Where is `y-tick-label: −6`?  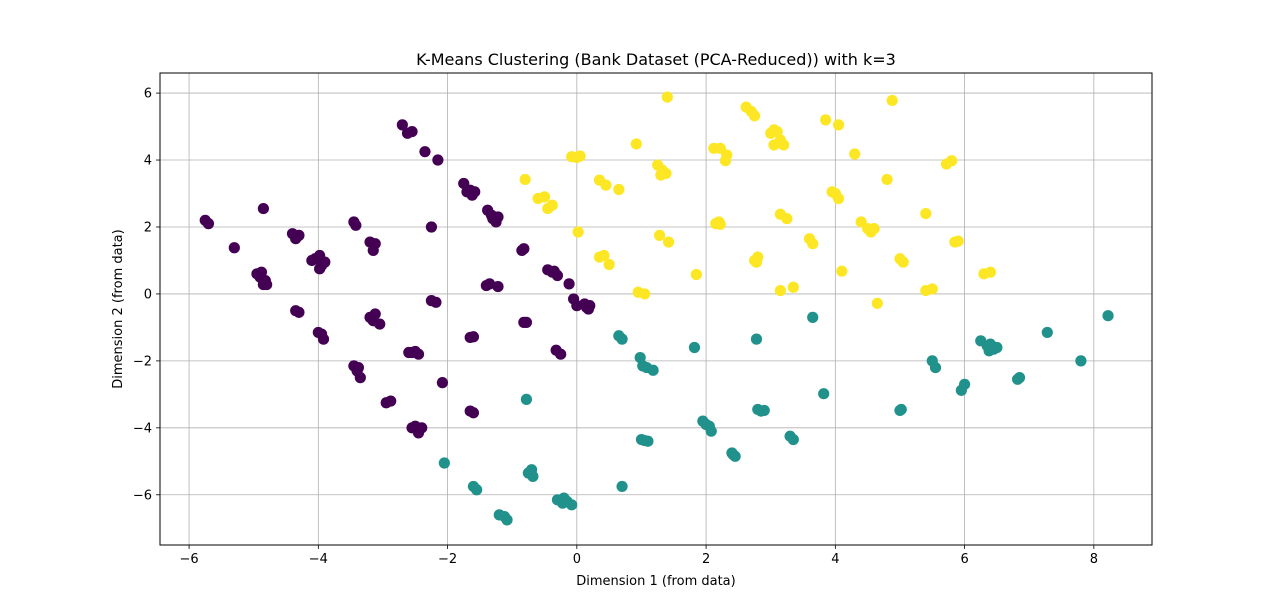
y-tick-label: −6 is located at coordinates (142, 495).